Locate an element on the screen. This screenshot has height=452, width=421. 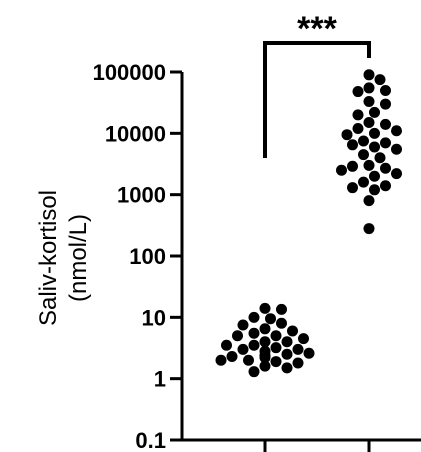
y-tick-label: 0.1 is located at coordinates (150, 440).